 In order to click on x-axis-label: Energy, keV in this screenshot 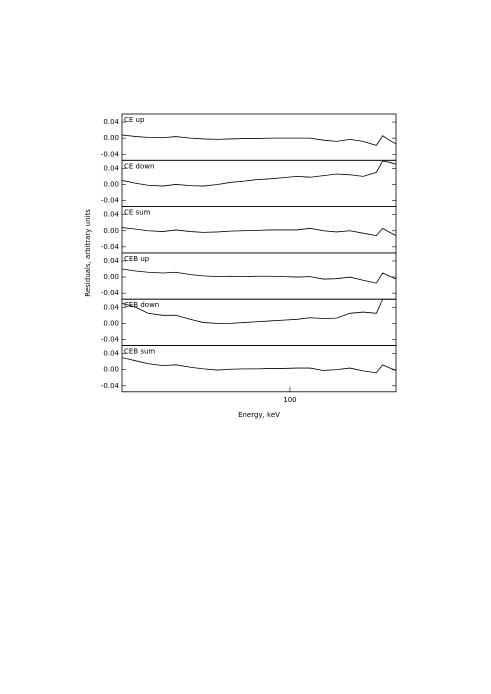, I will do `click(259, 415)`.